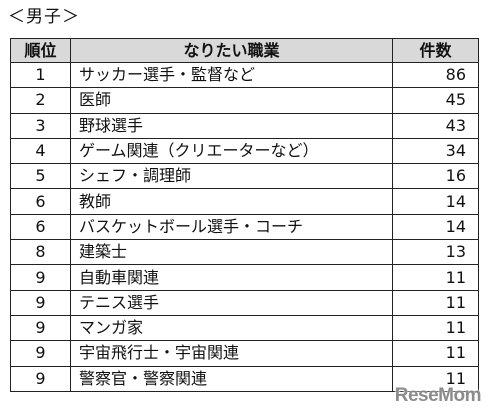  Describe the element at coordinates (231, 227) in the screenshot. I see `job-cell: バスケットボール選手・コーチ` at that location.